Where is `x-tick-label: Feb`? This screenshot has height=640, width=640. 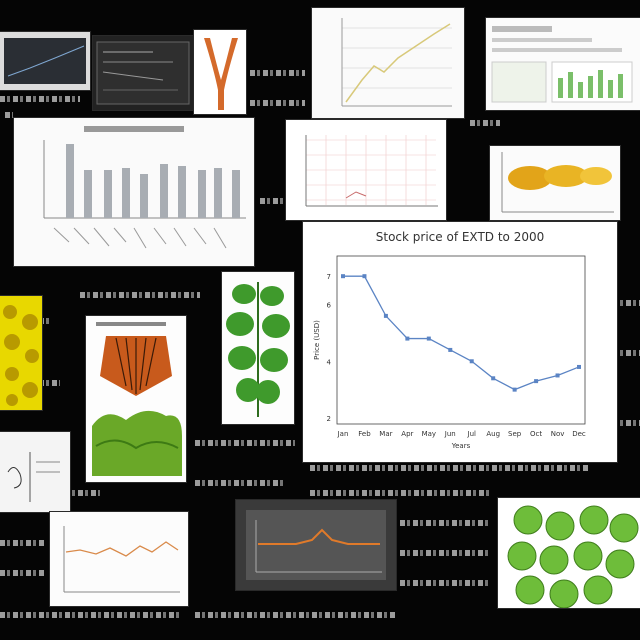 x-tick-label: Feb is located at coordinates (364, 434).